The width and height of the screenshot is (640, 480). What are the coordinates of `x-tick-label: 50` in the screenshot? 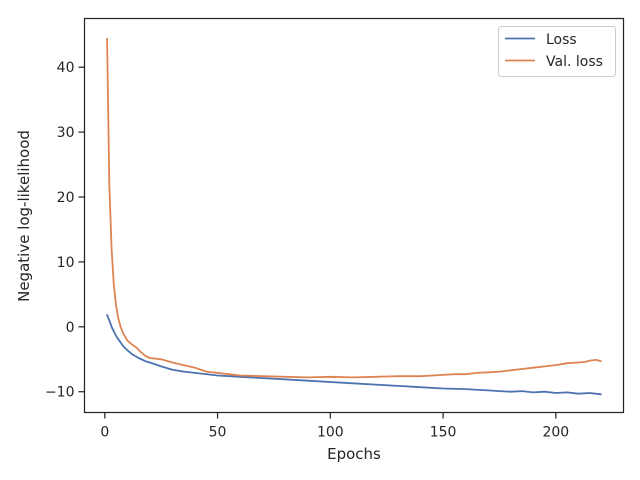 It's located at (218, 433).